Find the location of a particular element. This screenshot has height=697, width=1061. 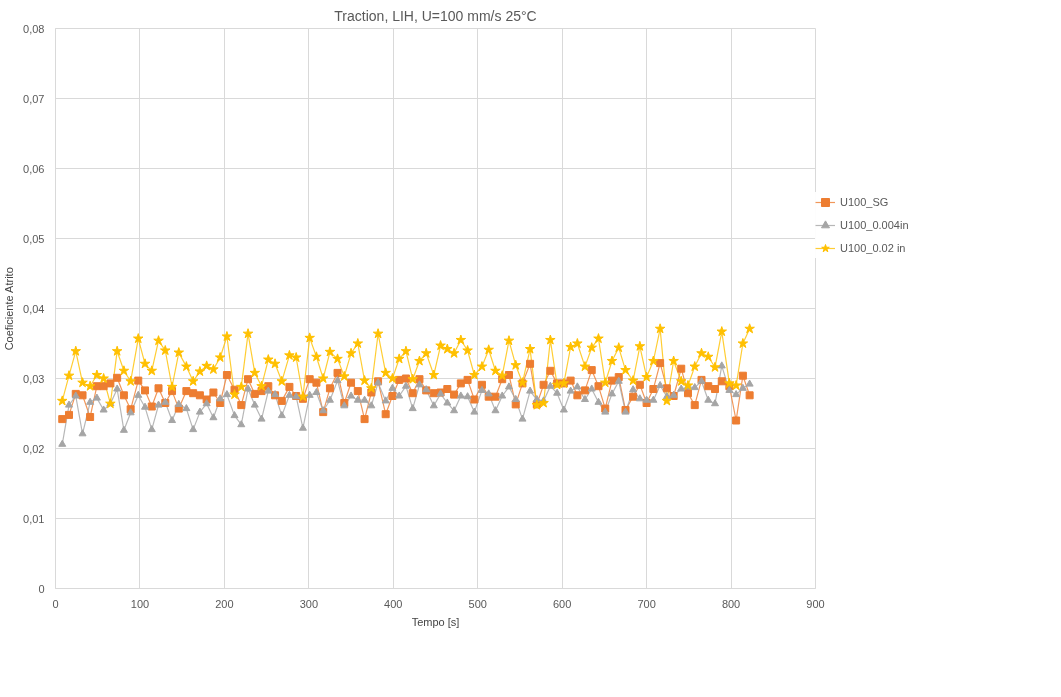

legend-label: U100_SG is located at coordinates (864, 202).